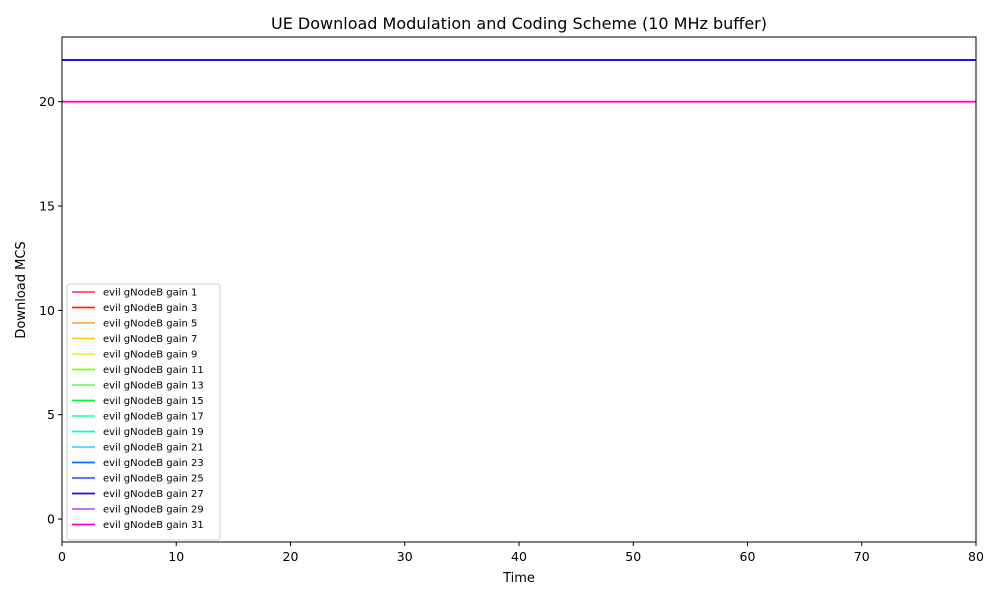 The width and height of the screenshot is (1000, 604). What do you see at coordinates (150, 324) in the screenshot?
I see `legend-entry-label: evil gNodeB gain 5` at bounding box center [150, 324].